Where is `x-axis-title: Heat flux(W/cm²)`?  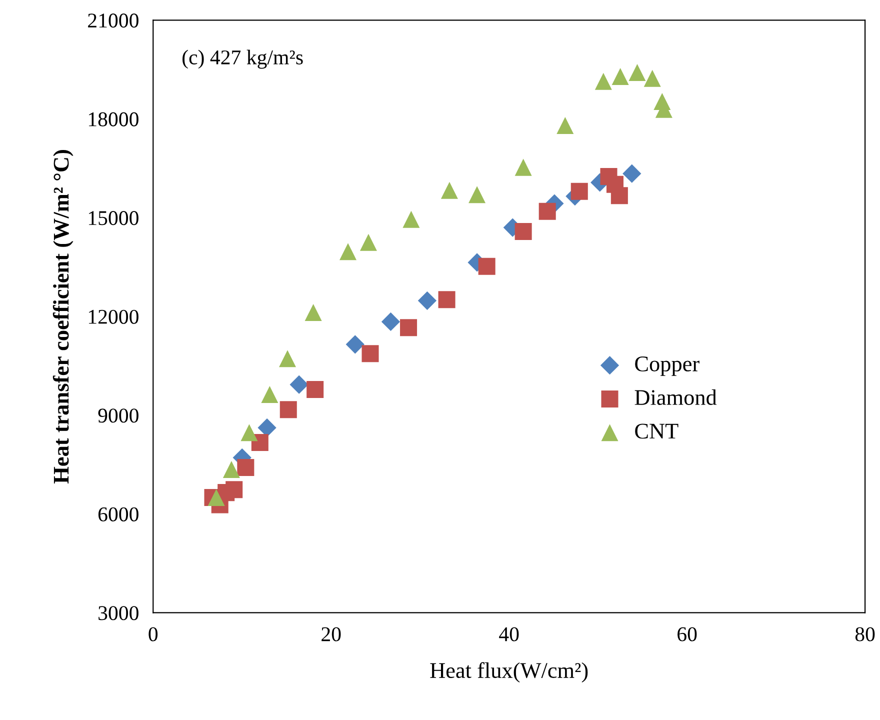
x-axis-title: Heat flux(W/cm²) is located at coordinates (509, 672).